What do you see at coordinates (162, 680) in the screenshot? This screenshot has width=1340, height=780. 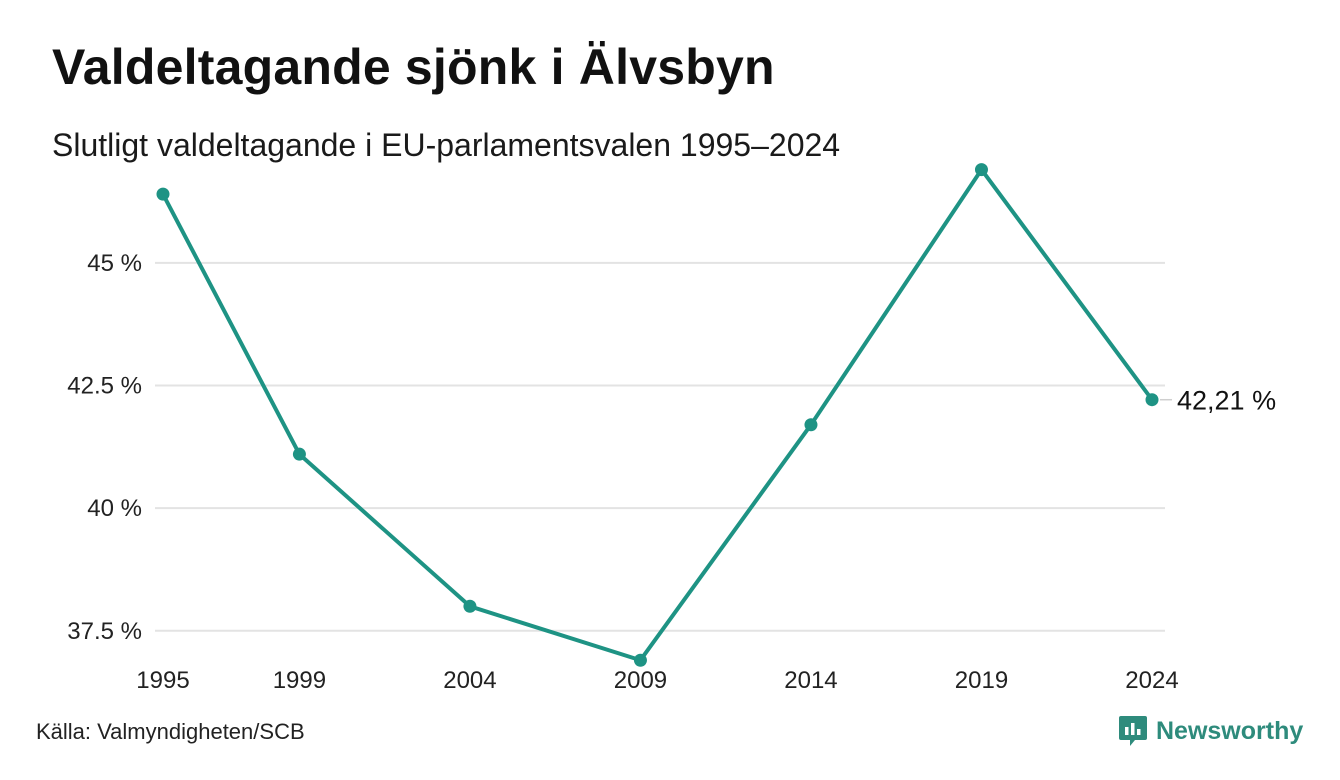 I see `x-tick-label: 1995` at bounding box center [162, 680].